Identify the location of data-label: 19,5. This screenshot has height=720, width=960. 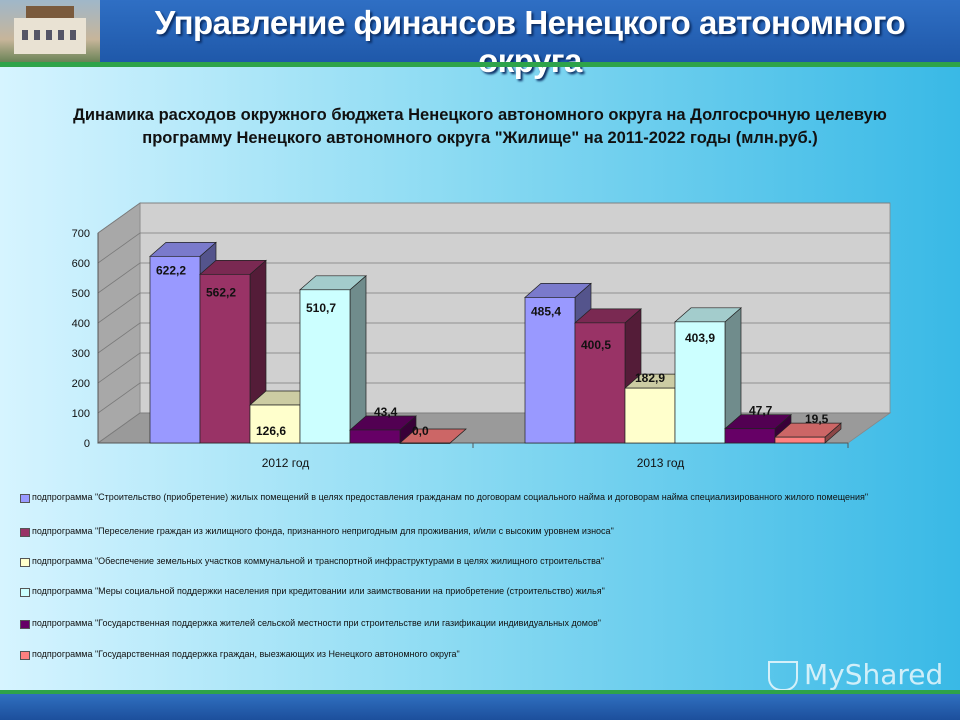
(817, 419).